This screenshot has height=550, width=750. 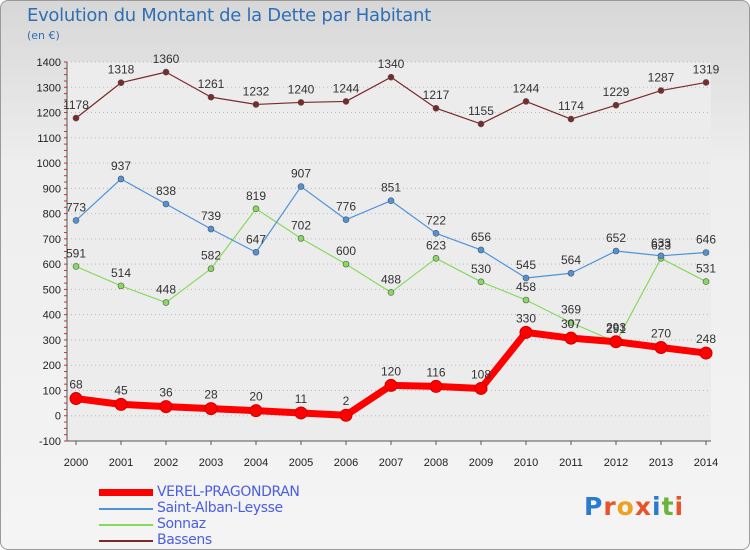 What do you see at coordinates (76, 253) in the screenshot?
I see `data-label: 591` at bounding box center [76, 253].